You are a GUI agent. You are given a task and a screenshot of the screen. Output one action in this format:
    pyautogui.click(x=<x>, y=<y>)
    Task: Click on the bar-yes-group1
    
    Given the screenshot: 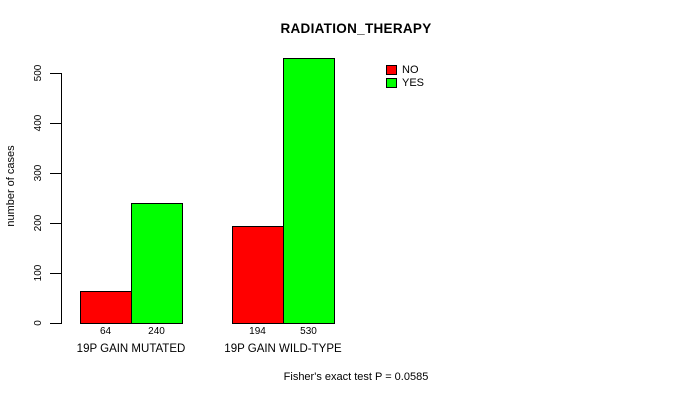 What is the action you would take?
    pyautogui.click(x=157, y=263)
    